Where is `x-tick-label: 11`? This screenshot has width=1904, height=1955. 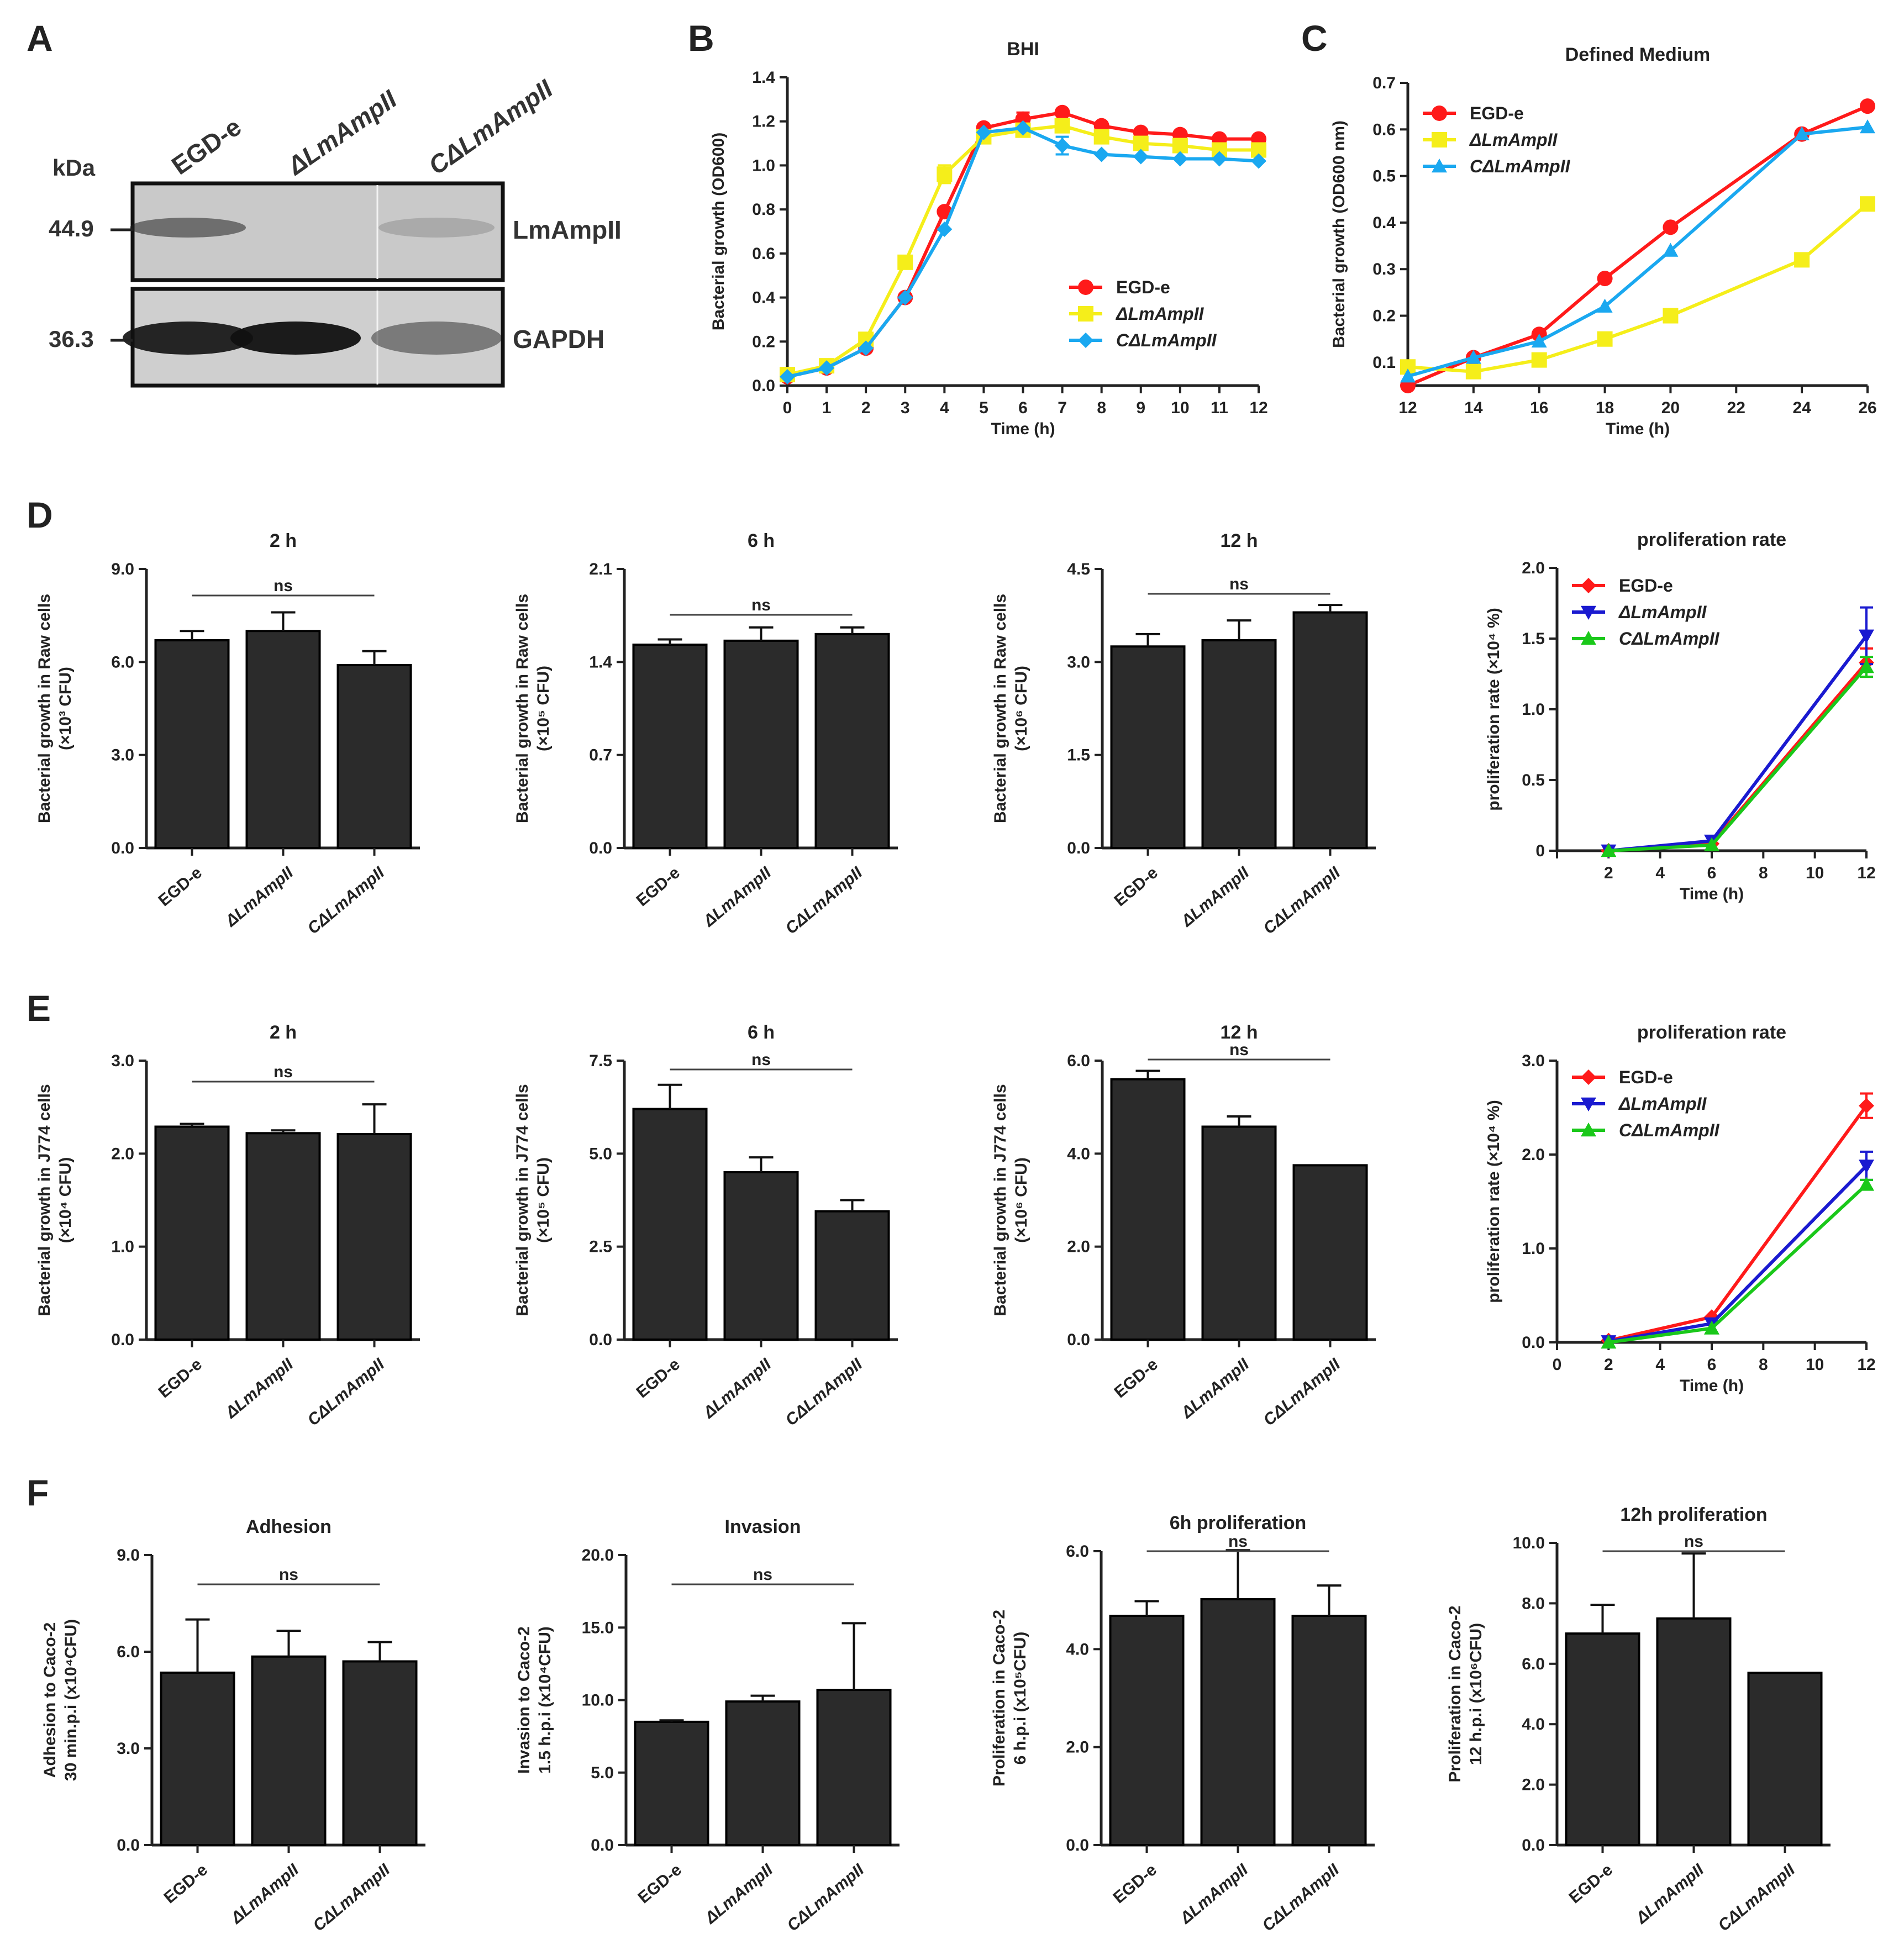 x-tick-label: 11 is located at coordinates (1219, 408).